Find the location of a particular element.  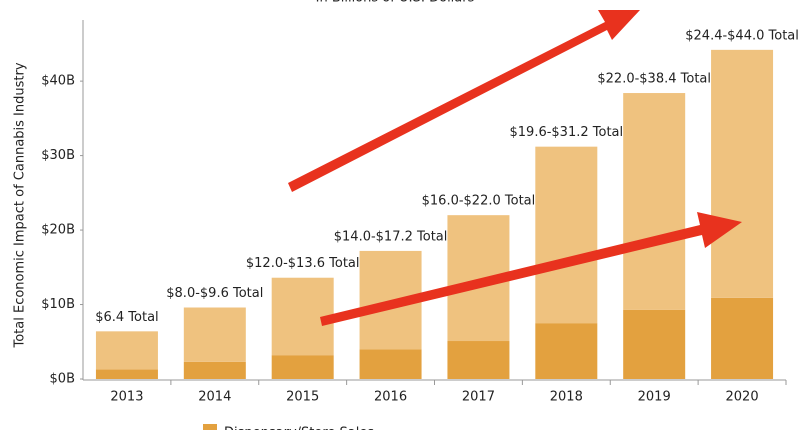

x-tick-label: 2019 is located at coordinates (654, 397).